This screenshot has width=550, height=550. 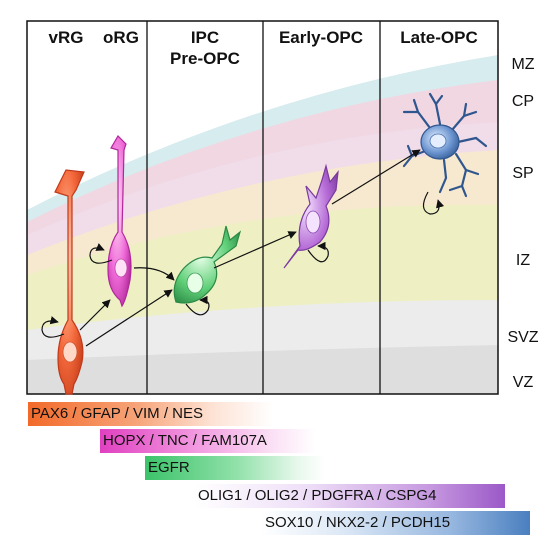 I want to click on marker-bar-hopx: HOPX / TNC / FAM107A, so click(x=207, y=441).